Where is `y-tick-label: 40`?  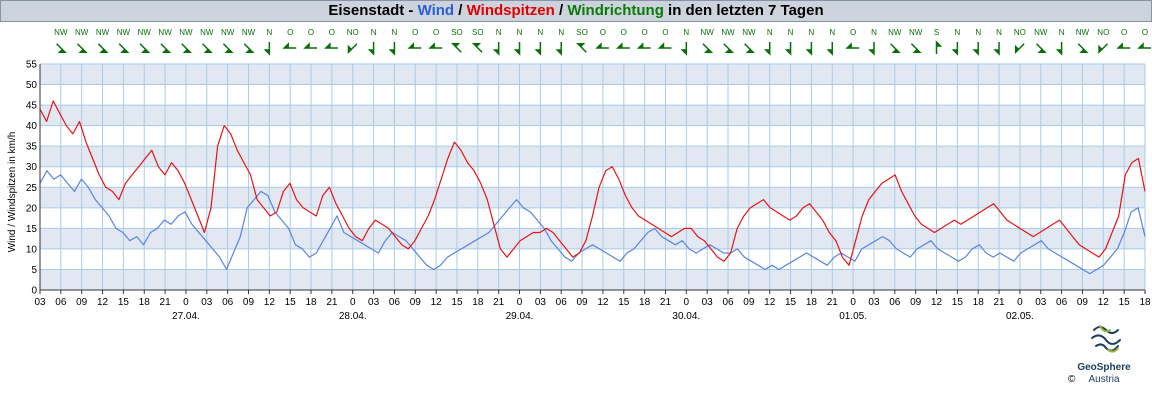 y-tick-label: 40 is located at coordinates (32, 126).